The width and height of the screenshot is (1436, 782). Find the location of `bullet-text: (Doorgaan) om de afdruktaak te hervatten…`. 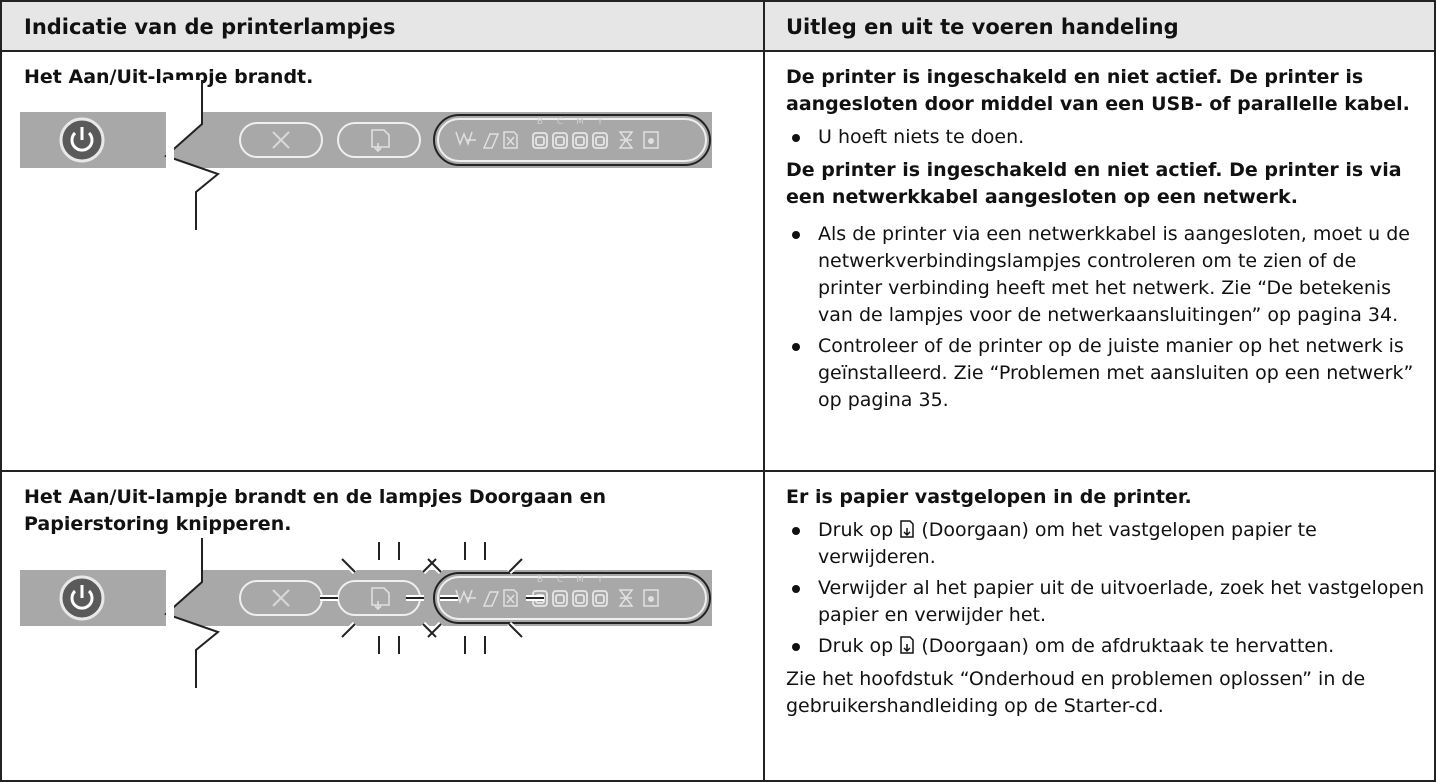

bullet-text: (Doorgaan) om de afdruktaak te hervatten… is located at coordinates (1128, 646).